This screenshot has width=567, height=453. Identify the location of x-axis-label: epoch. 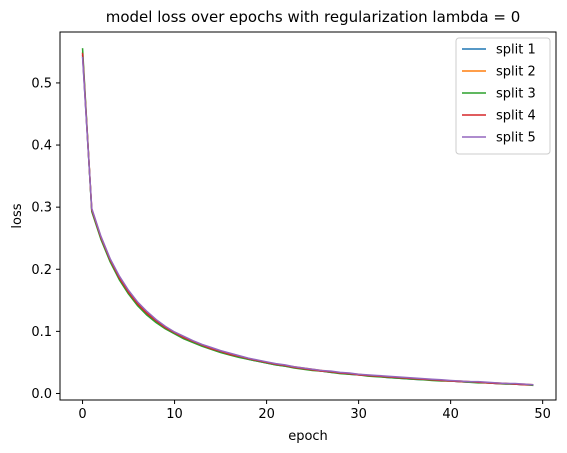
(308, 436).